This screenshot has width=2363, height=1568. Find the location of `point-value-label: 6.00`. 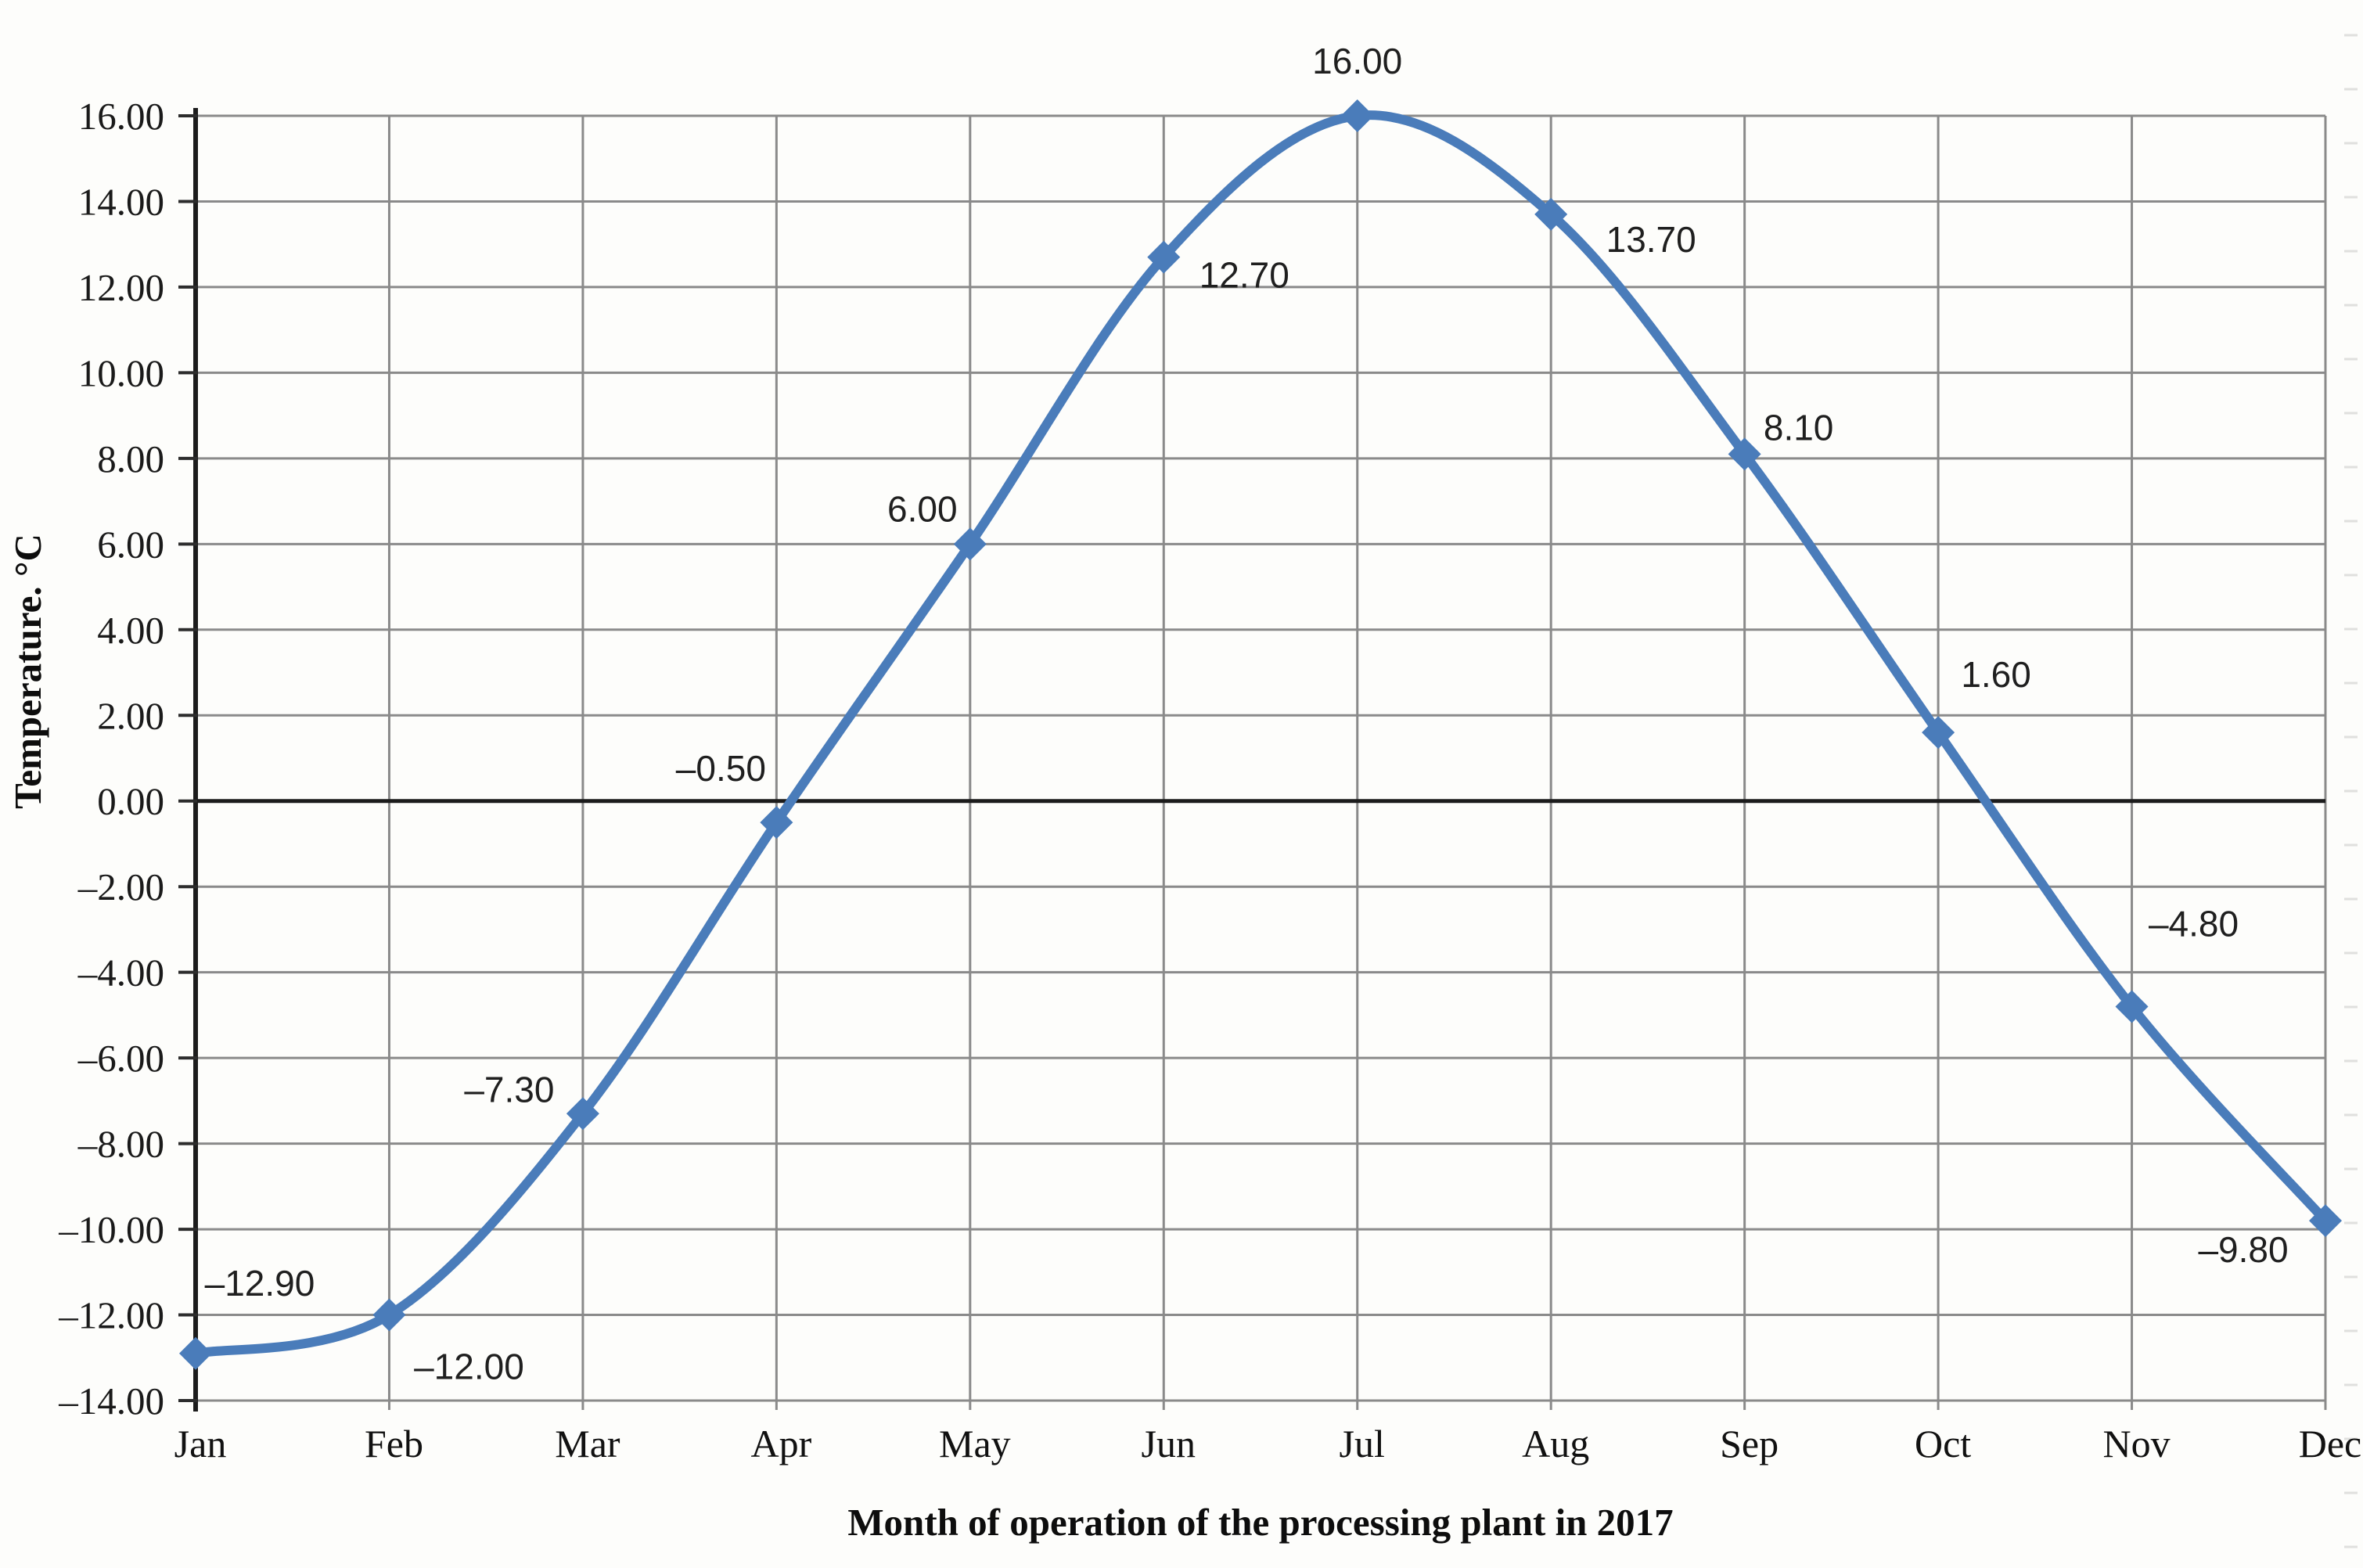

point-value-label: 6.00 is located at coordinates (922, 508).